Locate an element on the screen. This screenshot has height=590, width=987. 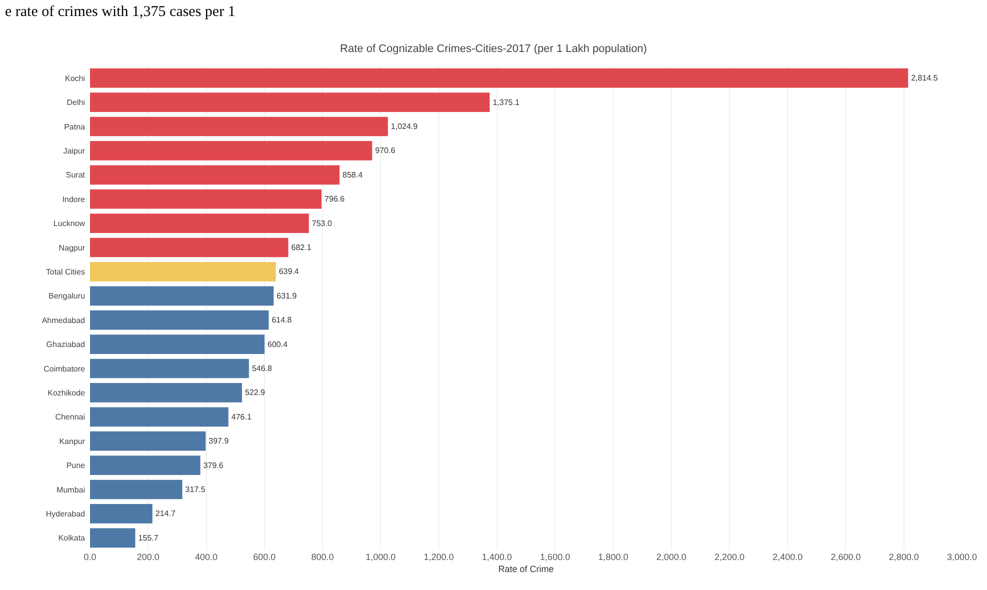
y-tick-label: Pune is located at coordinates (76, 465).